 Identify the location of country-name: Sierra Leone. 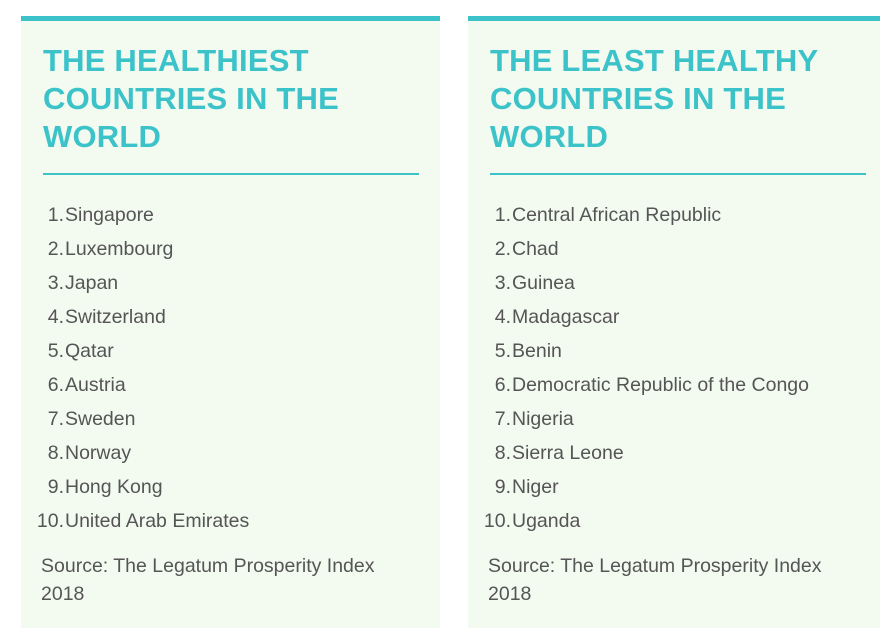
(568, 453).